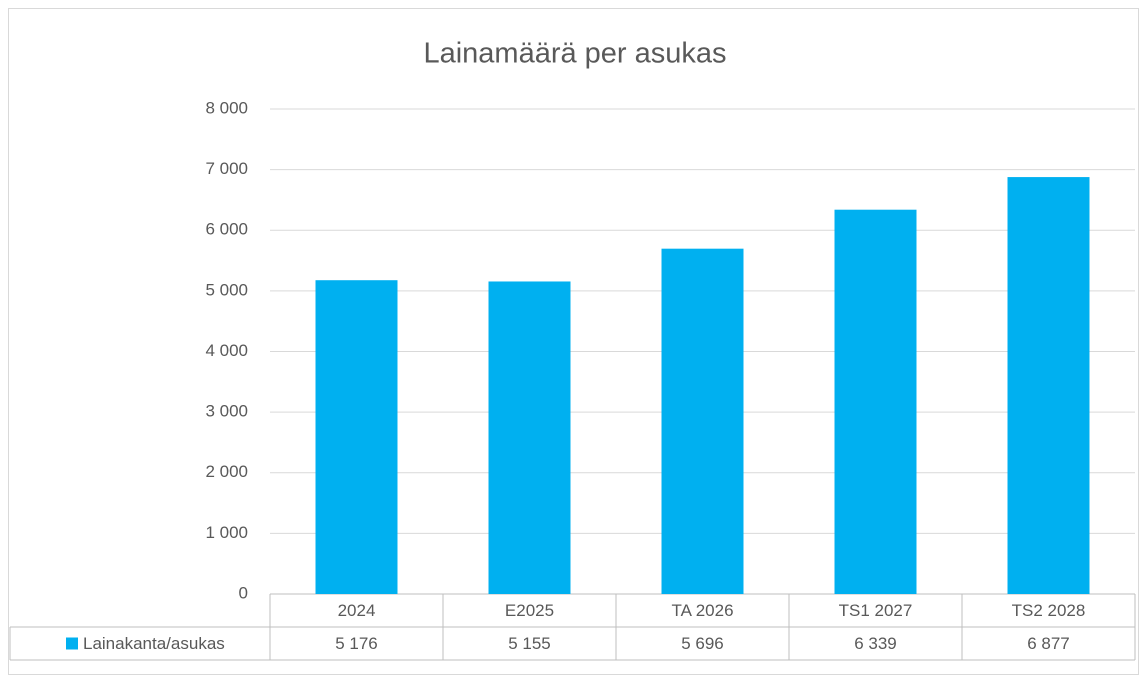 The height and width of the screenshot is (675, 1147). Describe the element at coordinates (574, 54) in the screenshot. I see `chart-title: Lainamäärä per asukas` at that location.